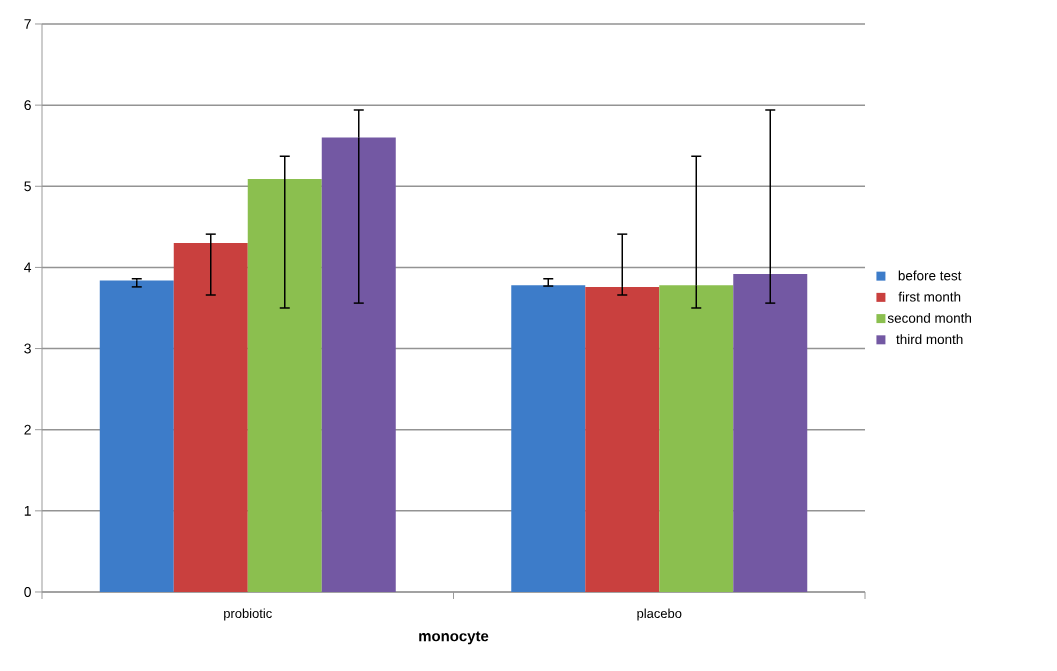 The width and height of the screenshot is (1057, 671). Describe the element at coordinates (27, 592) in the screenshot. I see `y-tick-label: 0` at that location.